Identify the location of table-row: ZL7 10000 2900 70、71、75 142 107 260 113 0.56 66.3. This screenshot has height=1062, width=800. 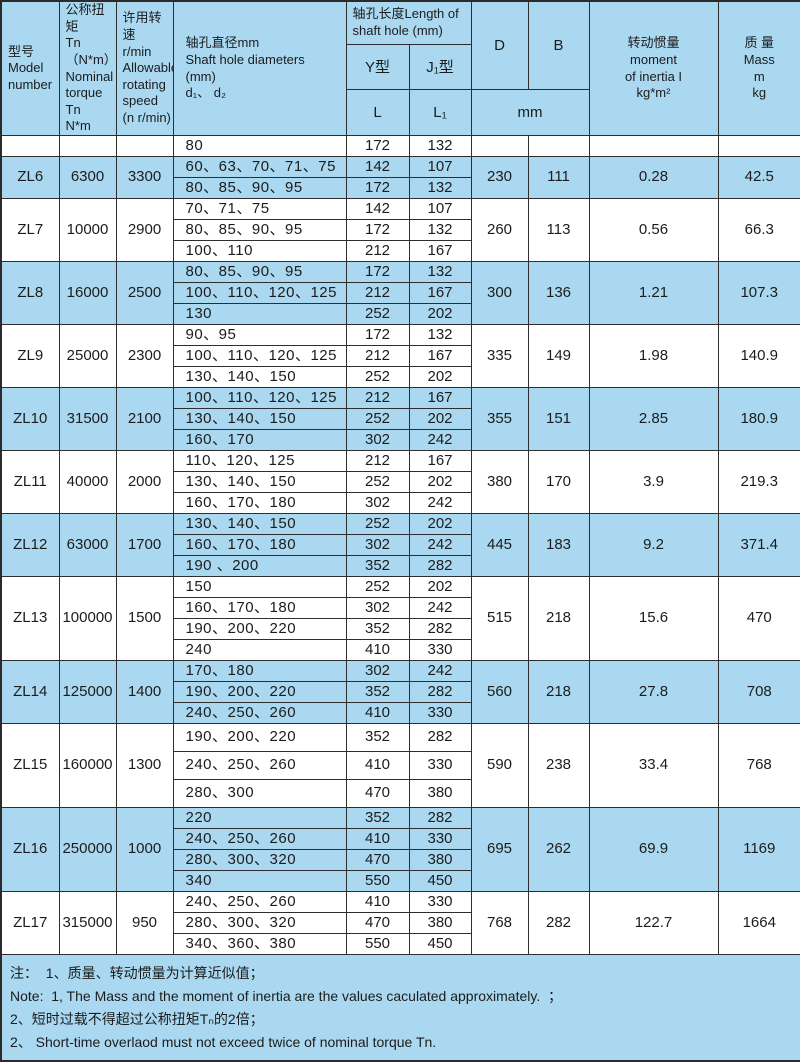
(400, 230).